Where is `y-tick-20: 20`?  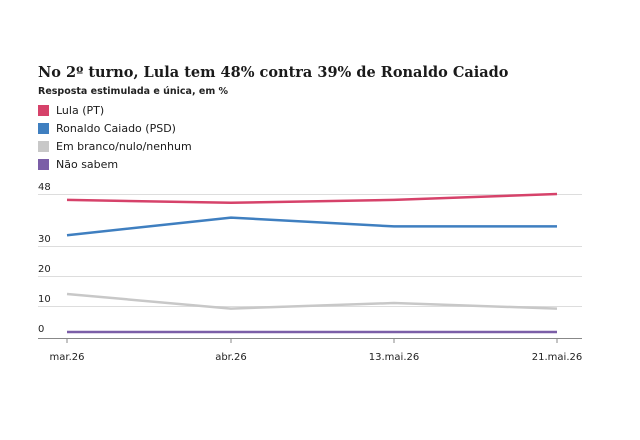 y-tick-20: 20 is located at coordinates (44, 269).